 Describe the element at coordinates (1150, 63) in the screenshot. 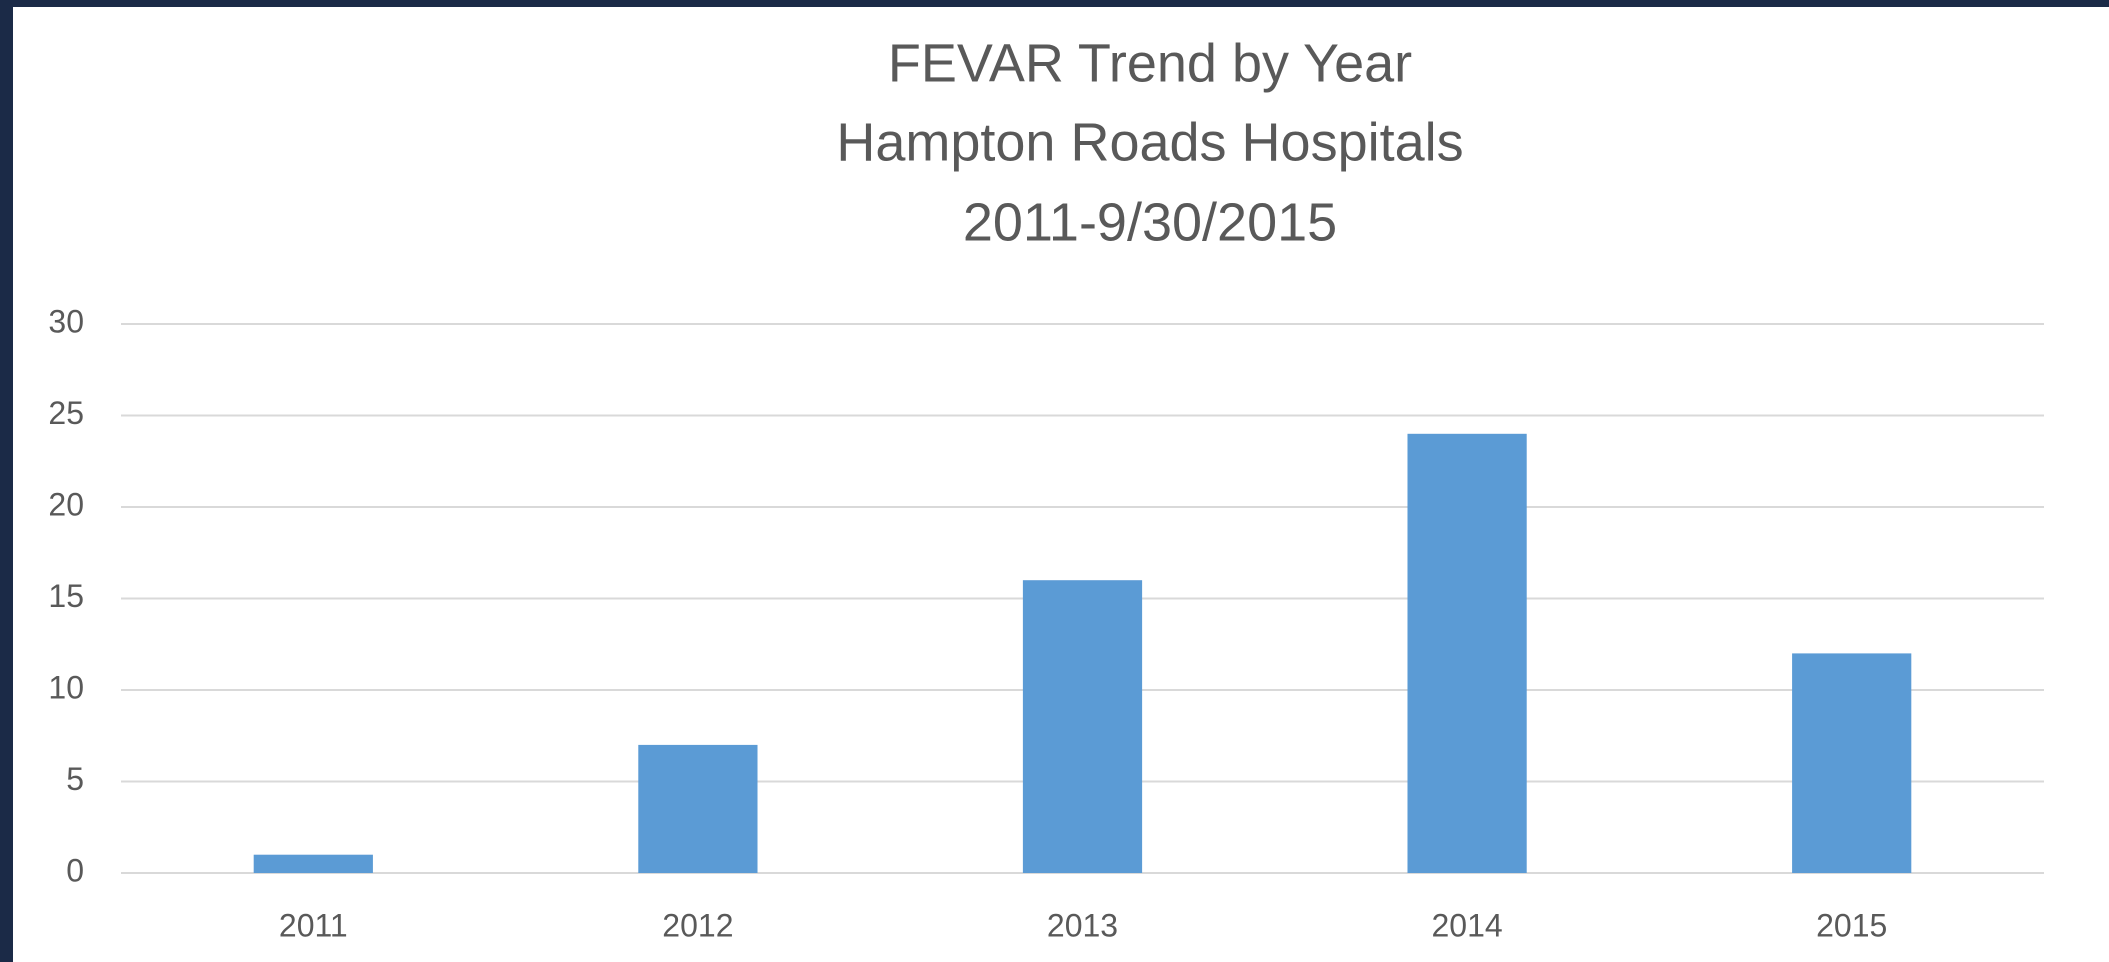

I see `chart-title: FEVAR Trend by Year` at that location.